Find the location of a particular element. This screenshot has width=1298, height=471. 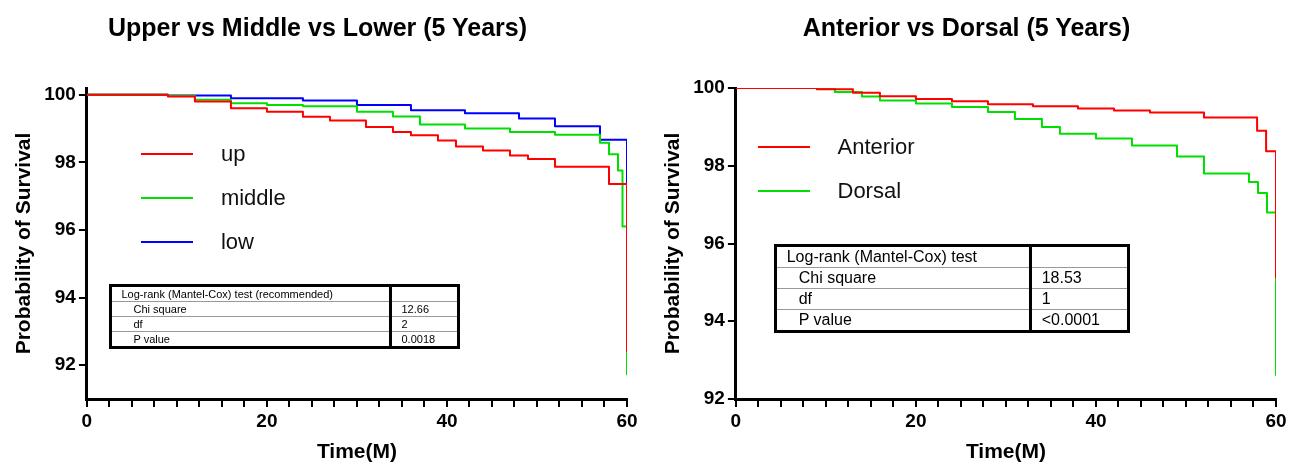

annotation: 12.66 is located at coordinates (424, 309).